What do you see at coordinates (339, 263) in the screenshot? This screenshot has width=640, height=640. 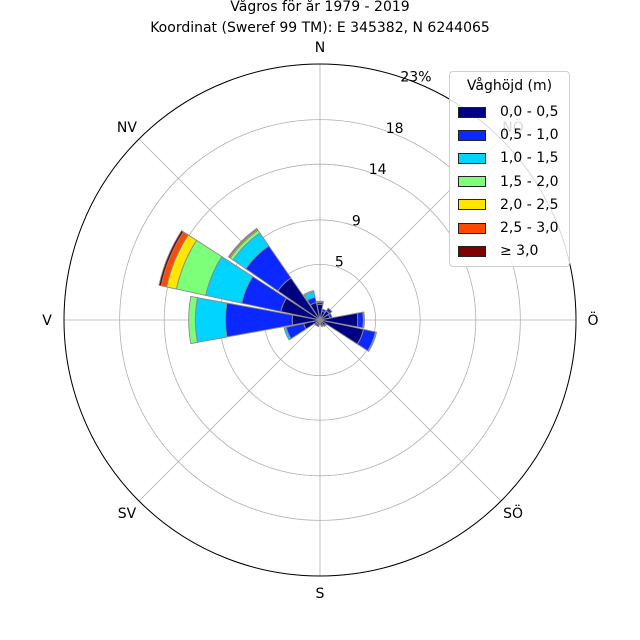 I see `radial-tick-label: 5` at bounding box center [339, 263].